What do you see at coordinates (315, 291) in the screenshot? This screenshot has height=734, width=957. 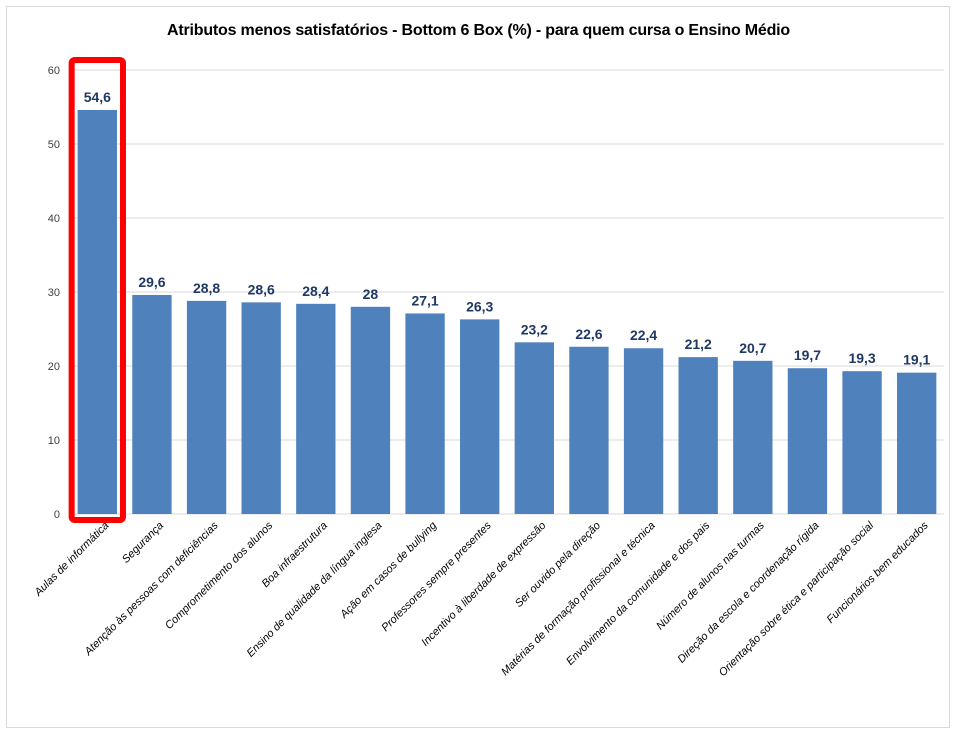 I see `data-label: 28,4` at bounding box center [315, 291].